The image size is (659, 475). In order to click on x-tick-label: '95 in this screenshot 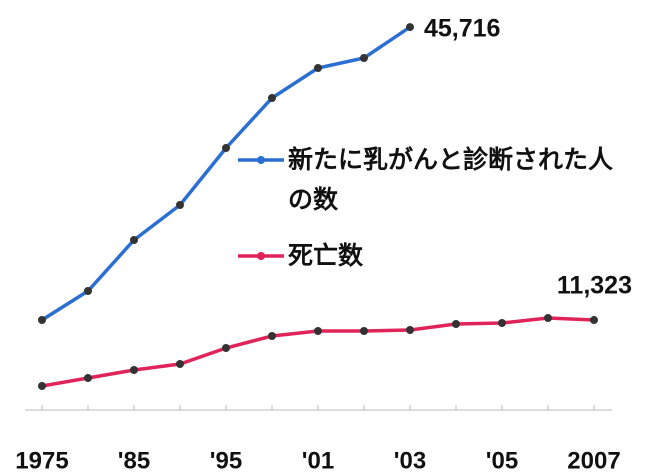, I will do `click(226, 460)`.